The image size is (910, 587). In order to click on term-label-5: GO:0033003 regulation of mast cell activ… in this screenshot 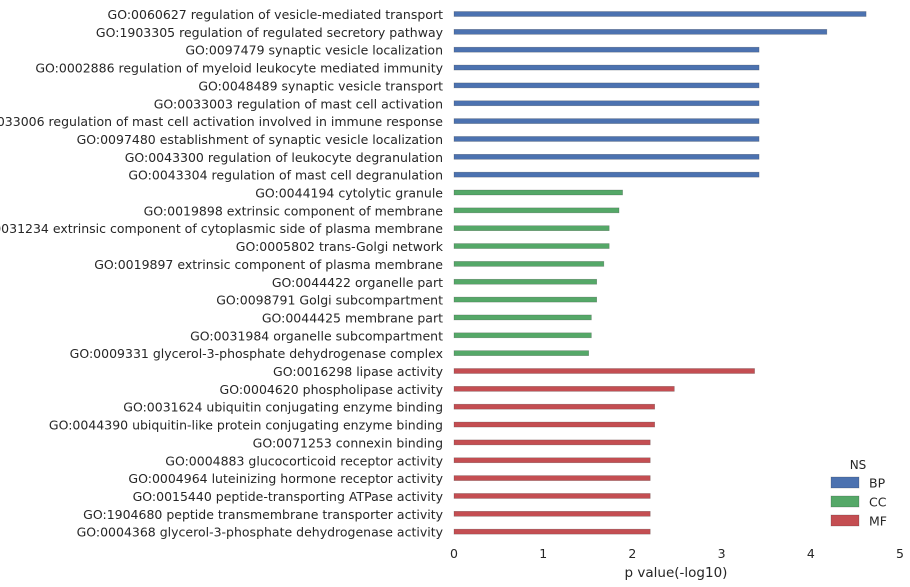, I will do `click(298, 103)`.